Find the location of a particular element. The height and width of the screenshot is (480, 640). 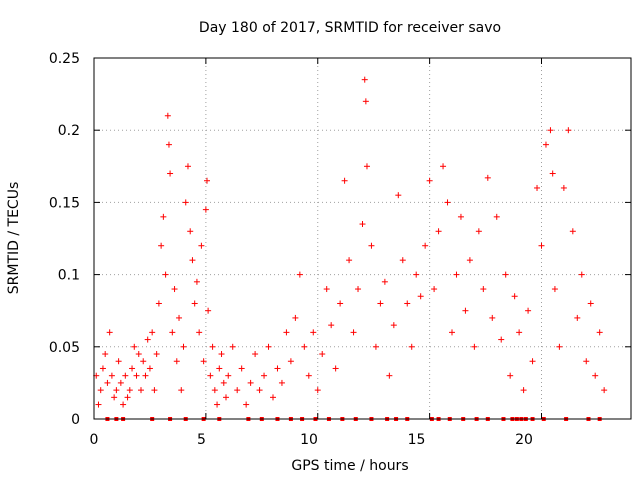

y-tick-label: 0 is located at coordinates (75, 420).